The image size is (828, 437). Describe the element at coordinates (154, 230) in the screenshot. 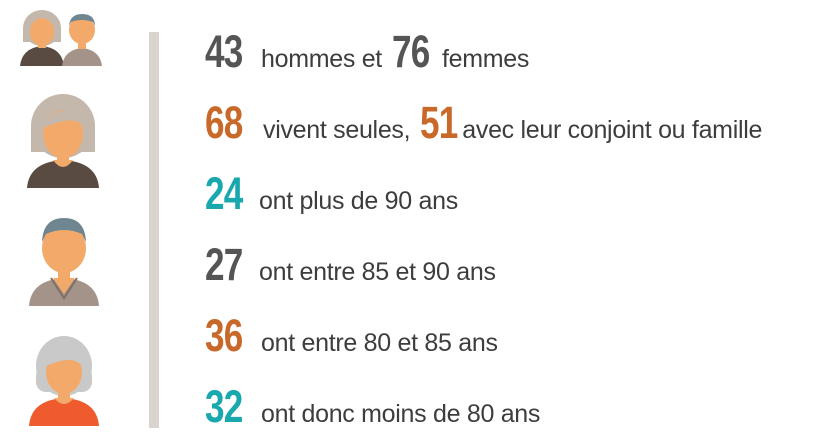

I see `vertical-divider` at that location.